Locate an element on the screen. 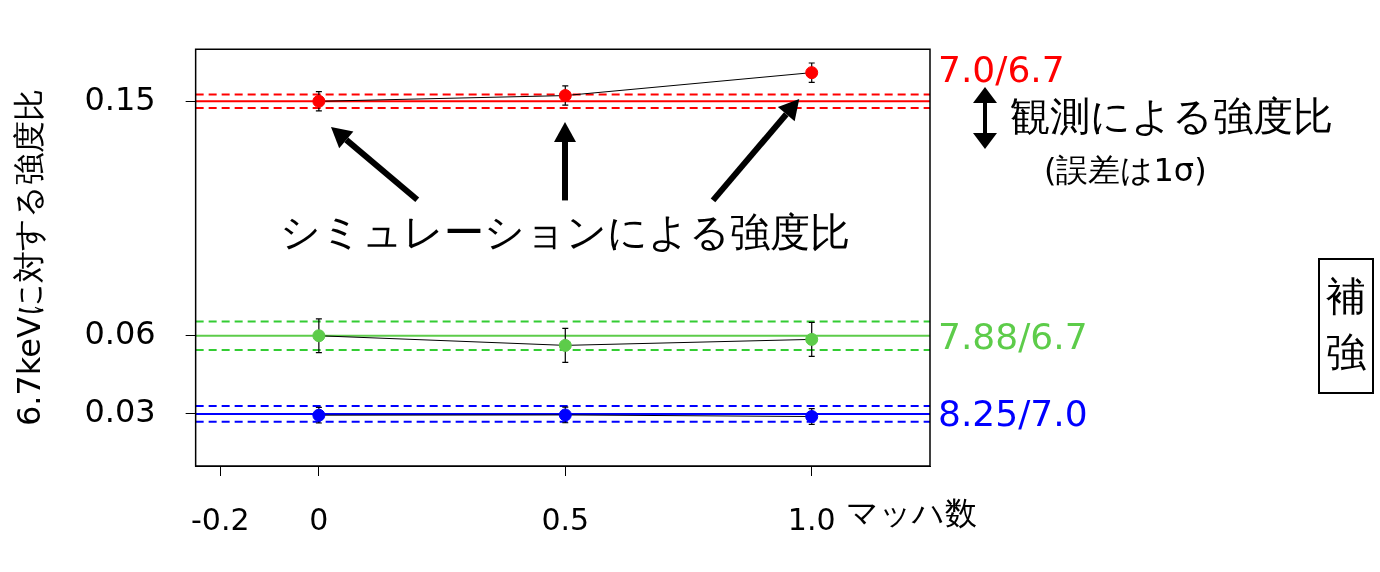 This screenshot has height=572, width=1380. text: 7.88/6.7 is located at coordinates (1013, 336).